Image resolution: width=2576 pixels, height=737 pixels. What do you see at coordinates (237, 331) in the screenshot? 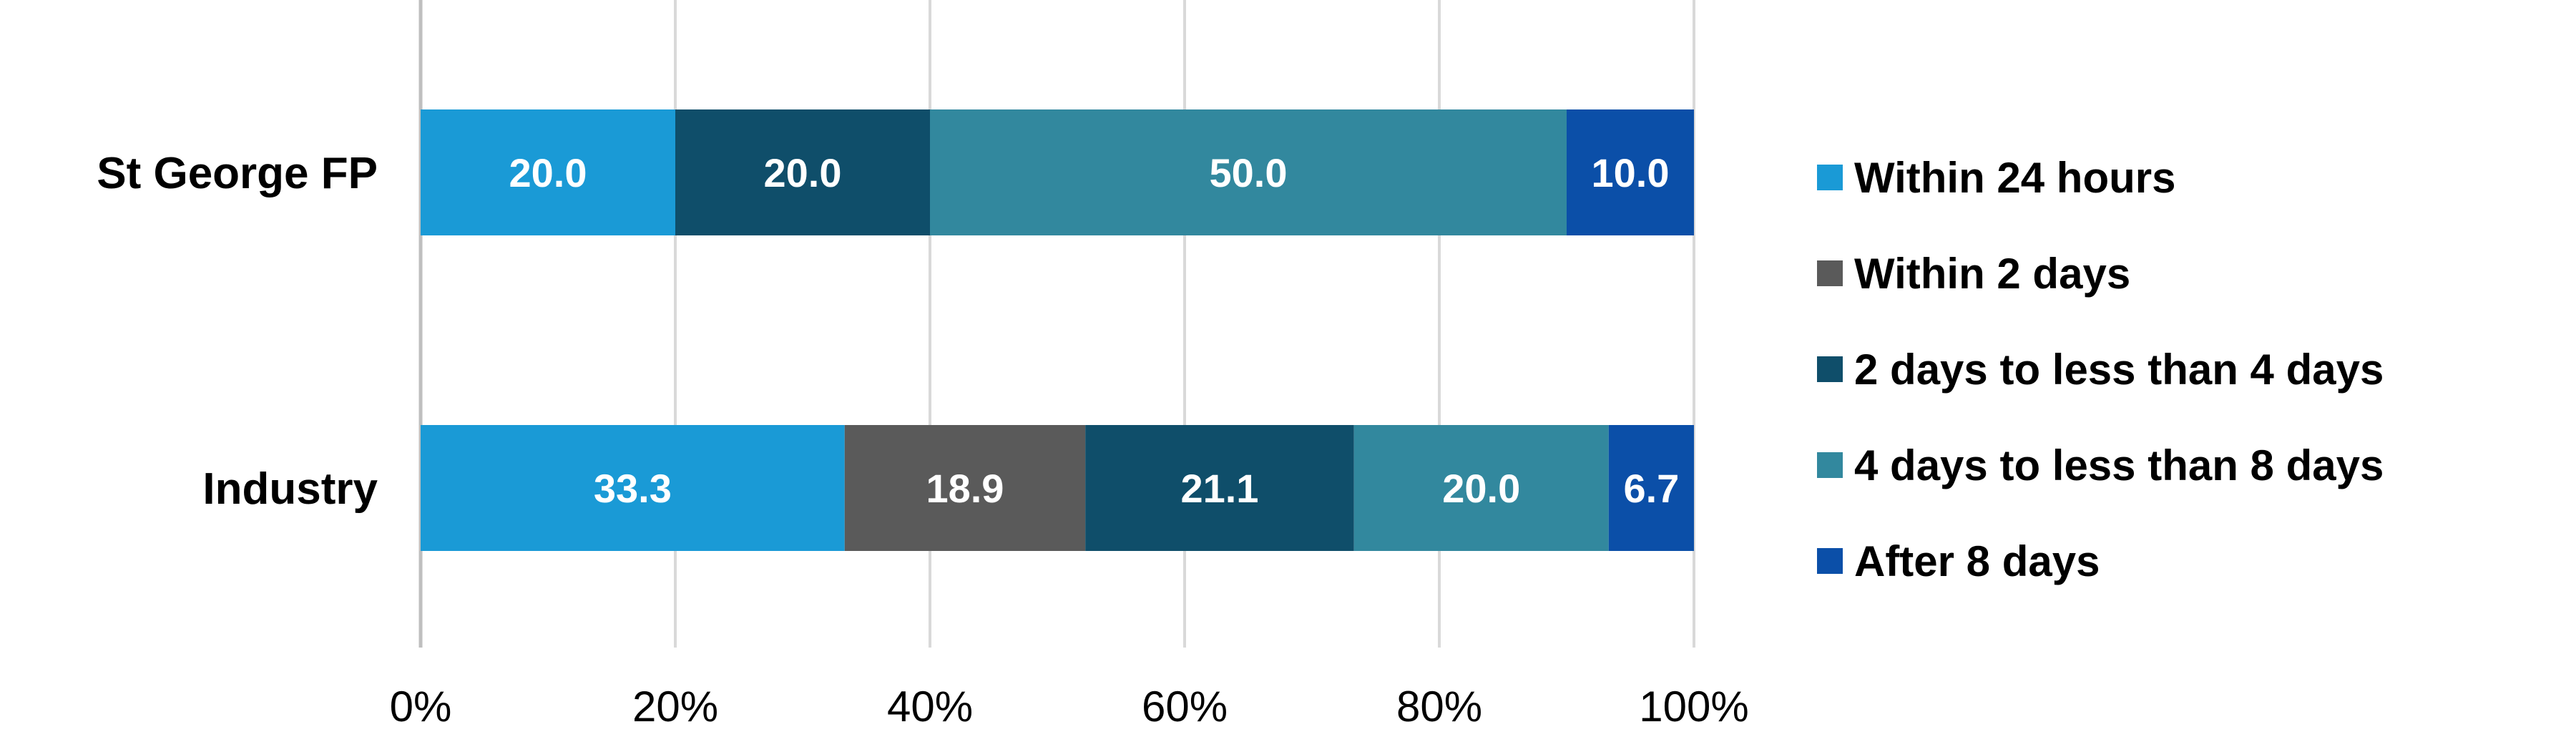
I see `category-labels: St George FP Industry` at bounding box center [237, 331].